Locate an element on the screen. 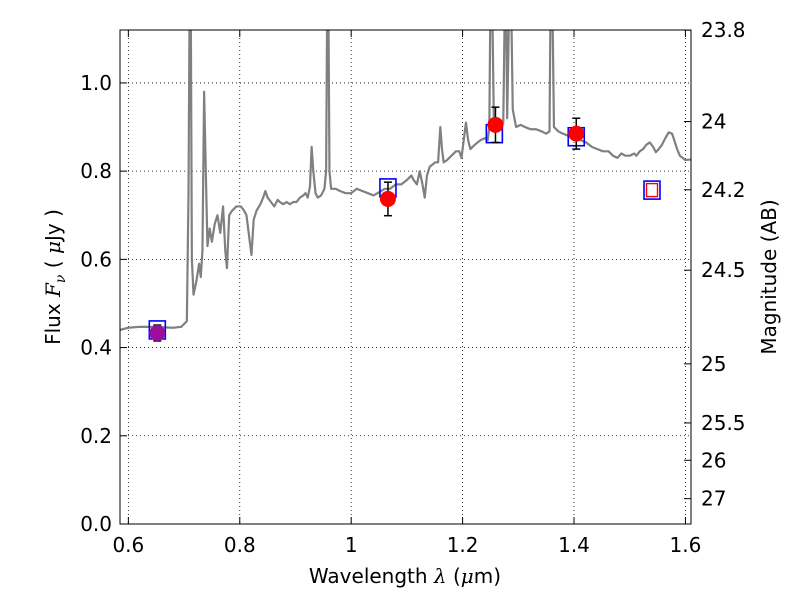  x-tick-label: 1.6 is located at coordinates (686, 545).